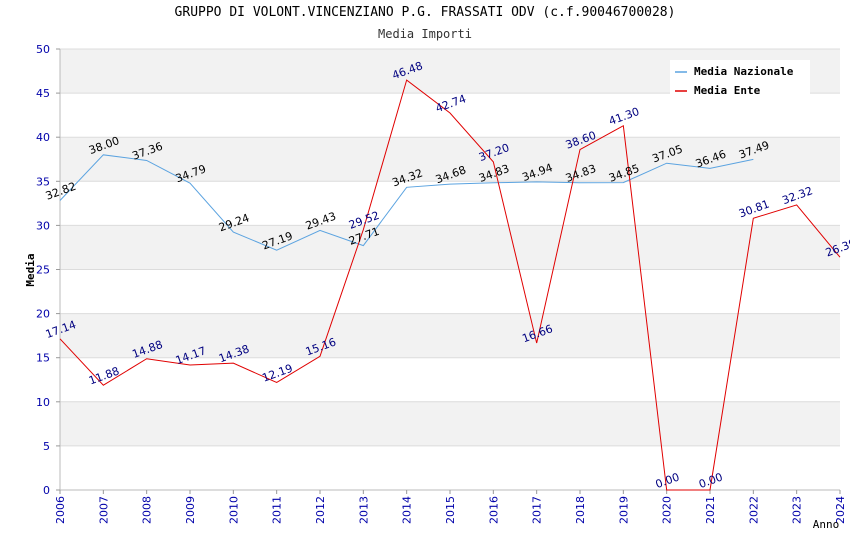 This screenshot has width=850, height=550. I want to click on x-tick-label: 2008, so click(147, 510).